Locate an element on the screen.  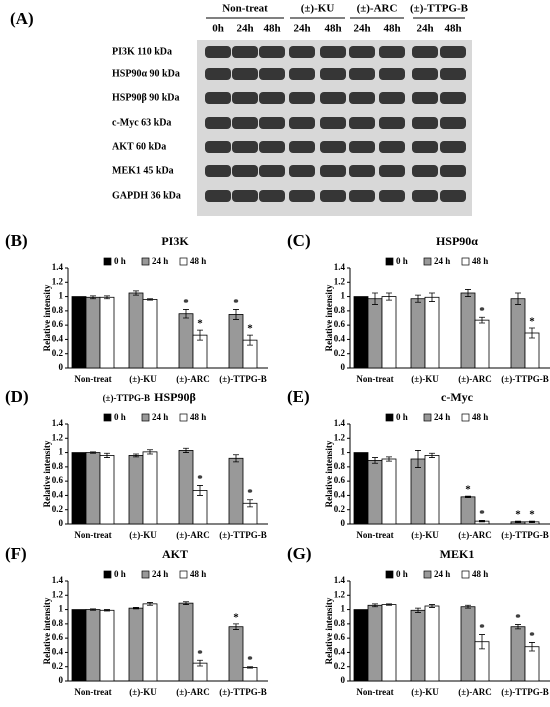
y-tick-label: 0.4 is located at coordinates (58, 651).